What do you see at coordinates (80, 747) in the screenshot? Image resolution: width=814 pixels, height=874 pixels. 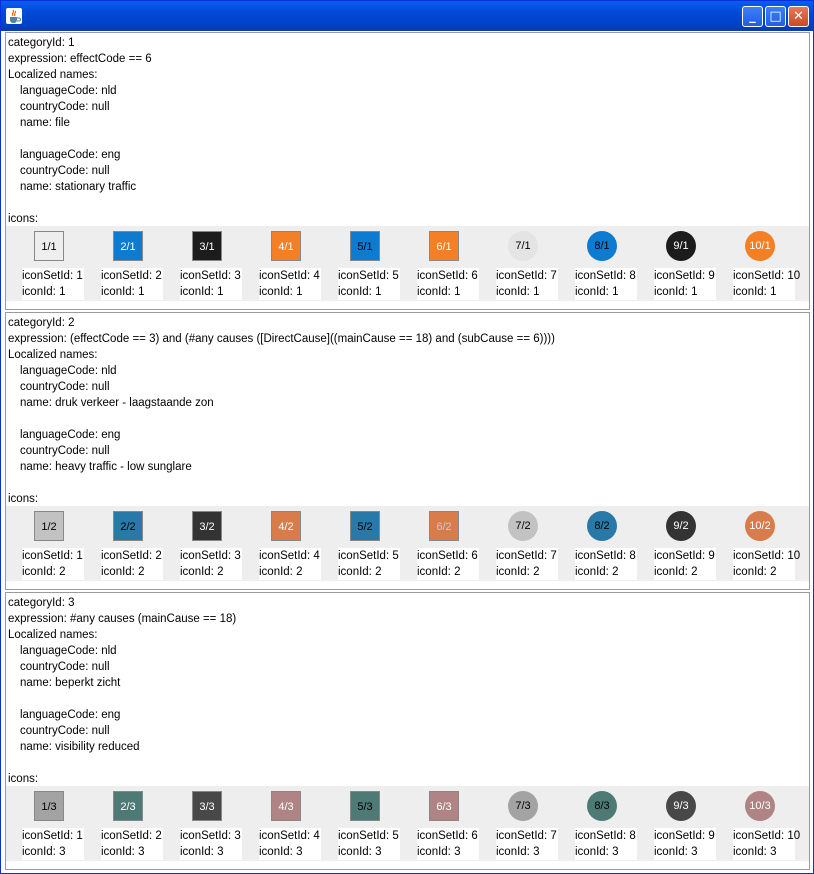 I see `localized-name-text: name: visibility reduced` at bounding box center [80, 747].